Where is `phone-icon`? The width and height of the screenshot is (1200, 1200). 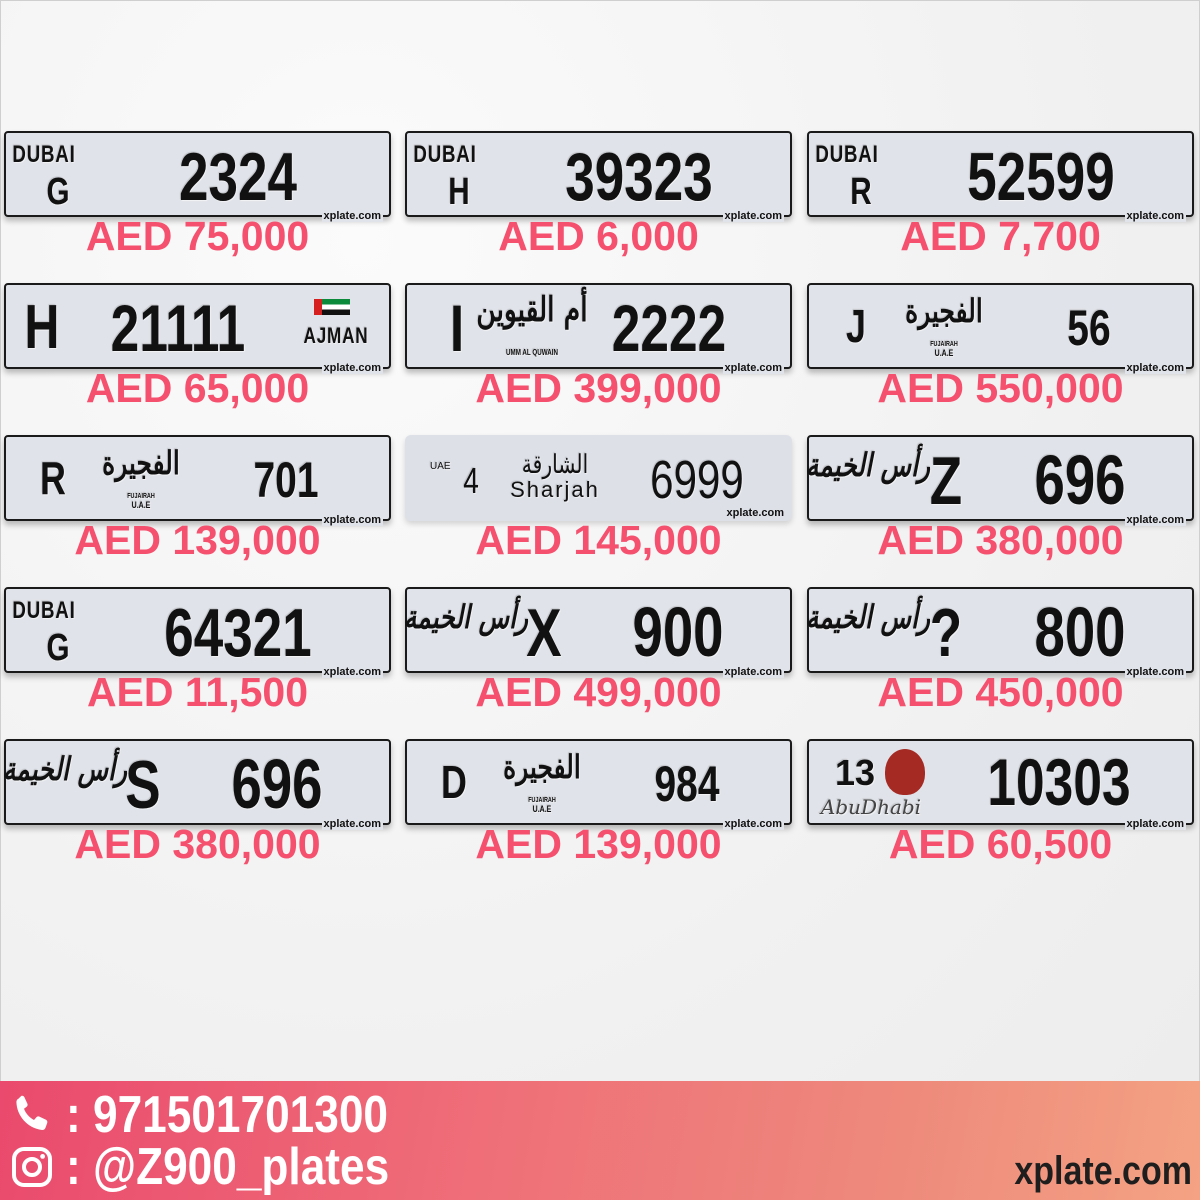
phone-icon is located at coordinates (32, 1113).